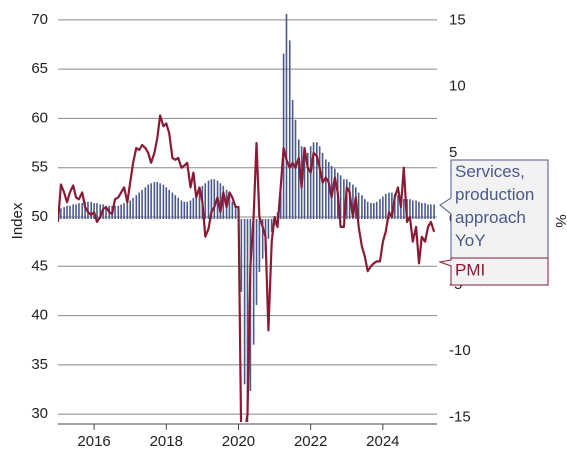 The height and width of the screenshot is (461, 567). Describe the element at coordinates (39, 216) in the screenshot. I see `y-tick-label: 50` at that location.